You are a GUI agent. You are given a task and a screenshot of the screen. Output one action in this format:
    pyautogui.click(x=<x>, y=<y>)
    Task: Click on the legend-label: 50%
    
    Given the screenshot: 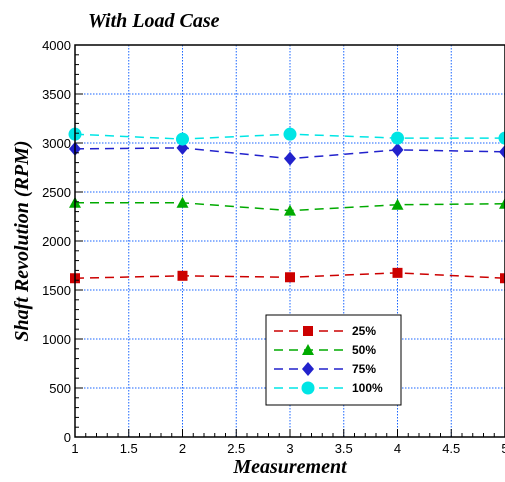 What is the action you would take?
    pyautogui.click(x=364, y=350)
    